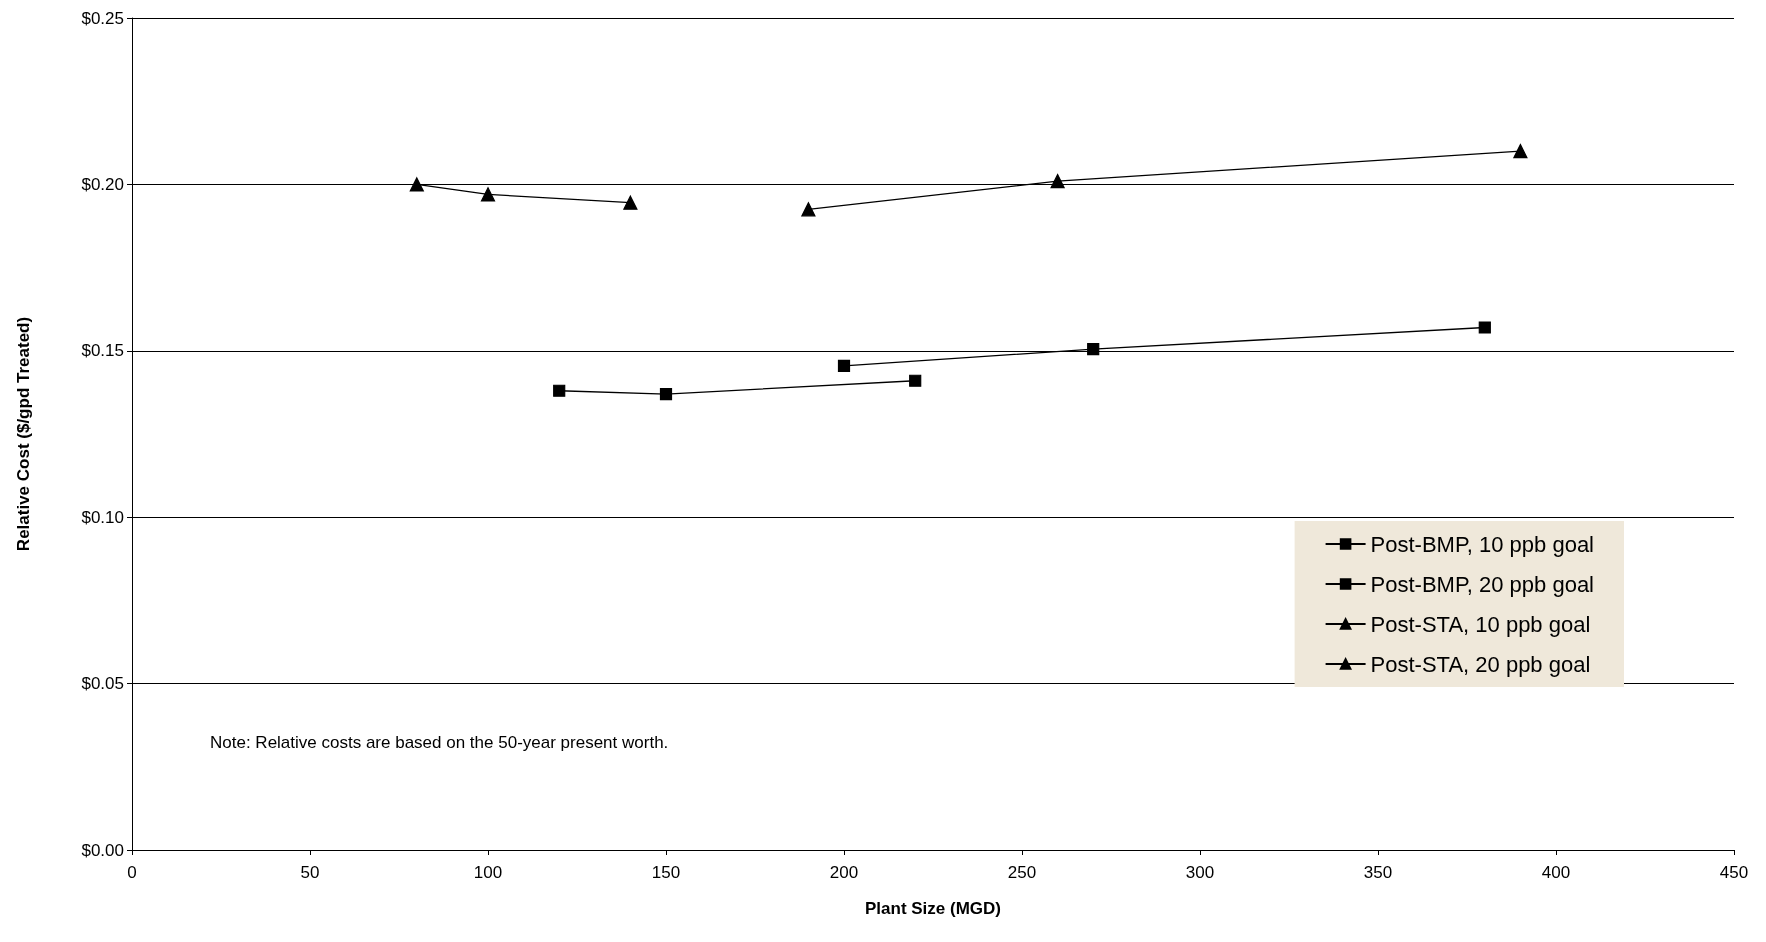 The image size is (1766, 942). Describe the element at coordinates (132, 872) in the screenshot. I see `x-tick-label: 0` at that location.